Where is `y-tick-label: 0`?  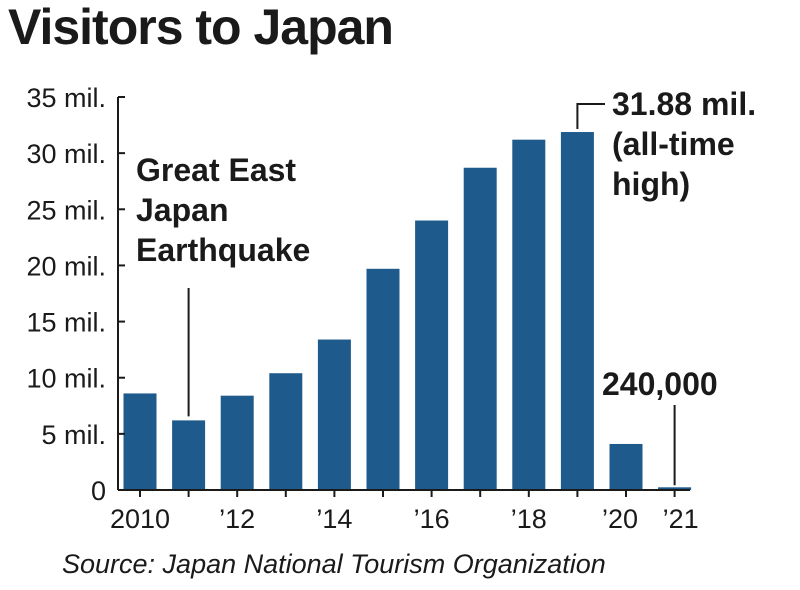
y-tick-label: 0 is located at coordinates (98, 491).